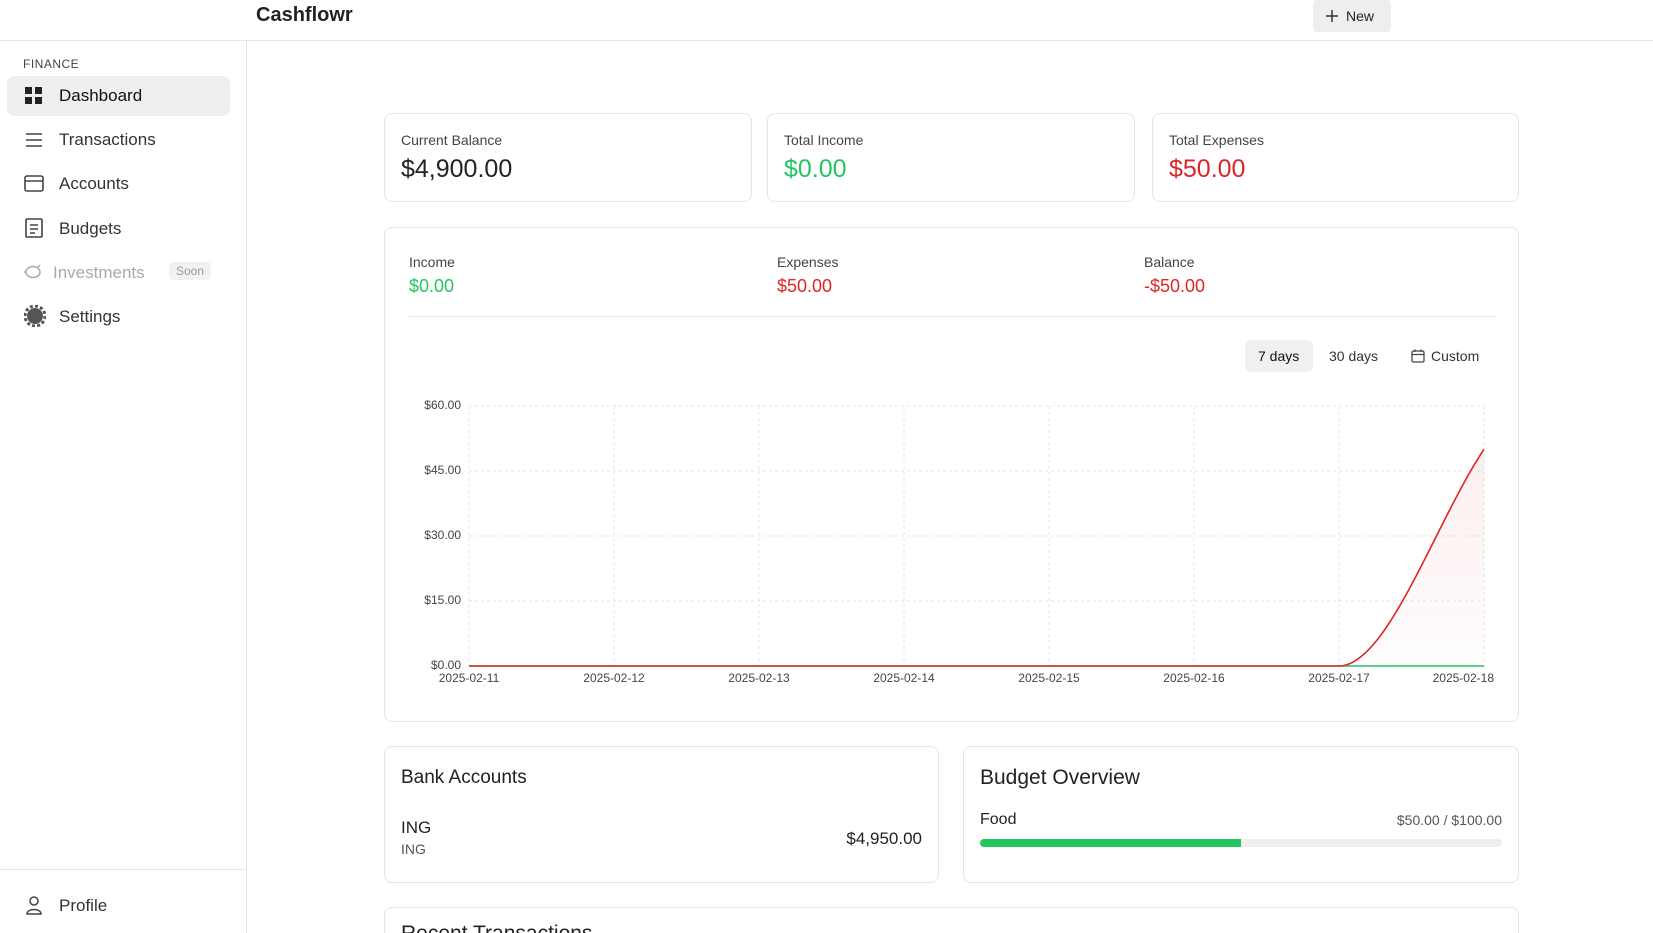 The image size is (1653, 933). What do you see at coordinates (246, 486) in the screenshot?
I see `sidebar-border` at bounding box center [246, 486].